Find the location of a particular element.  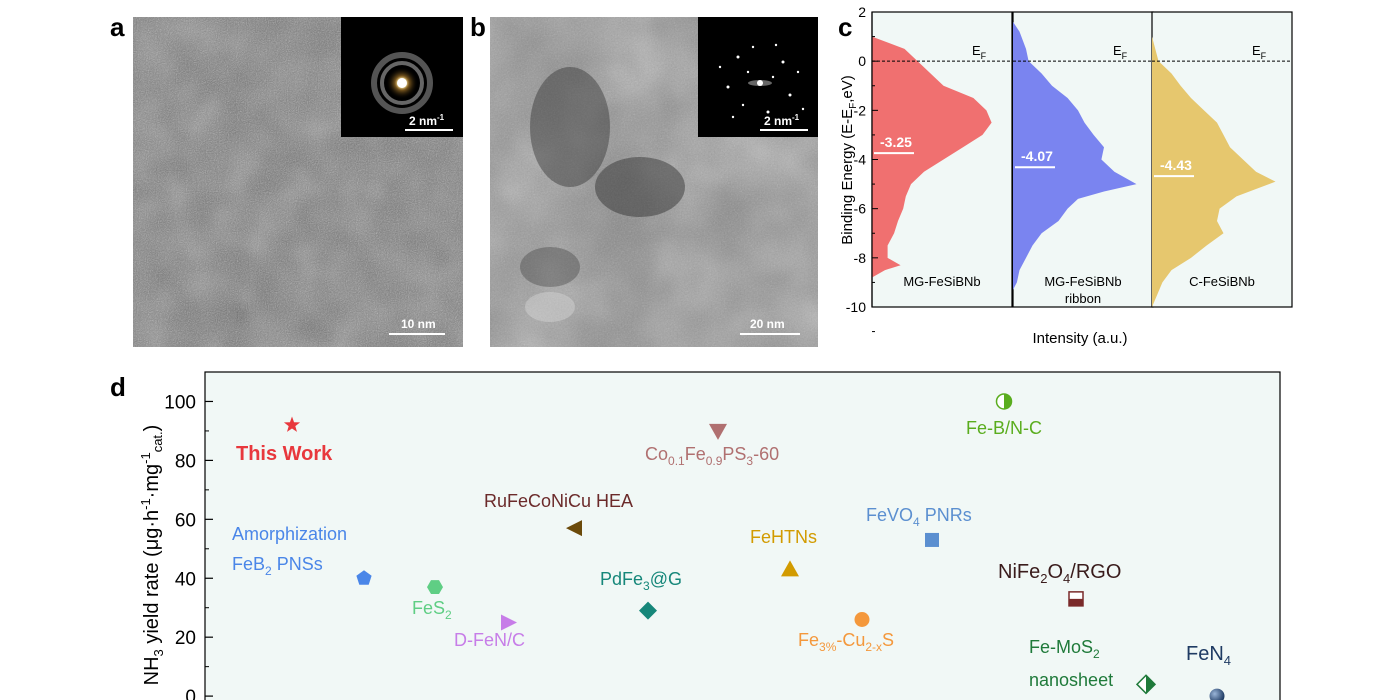

c-xlabel: Intensity (a.u.) is located at coordinates (1079, 338).